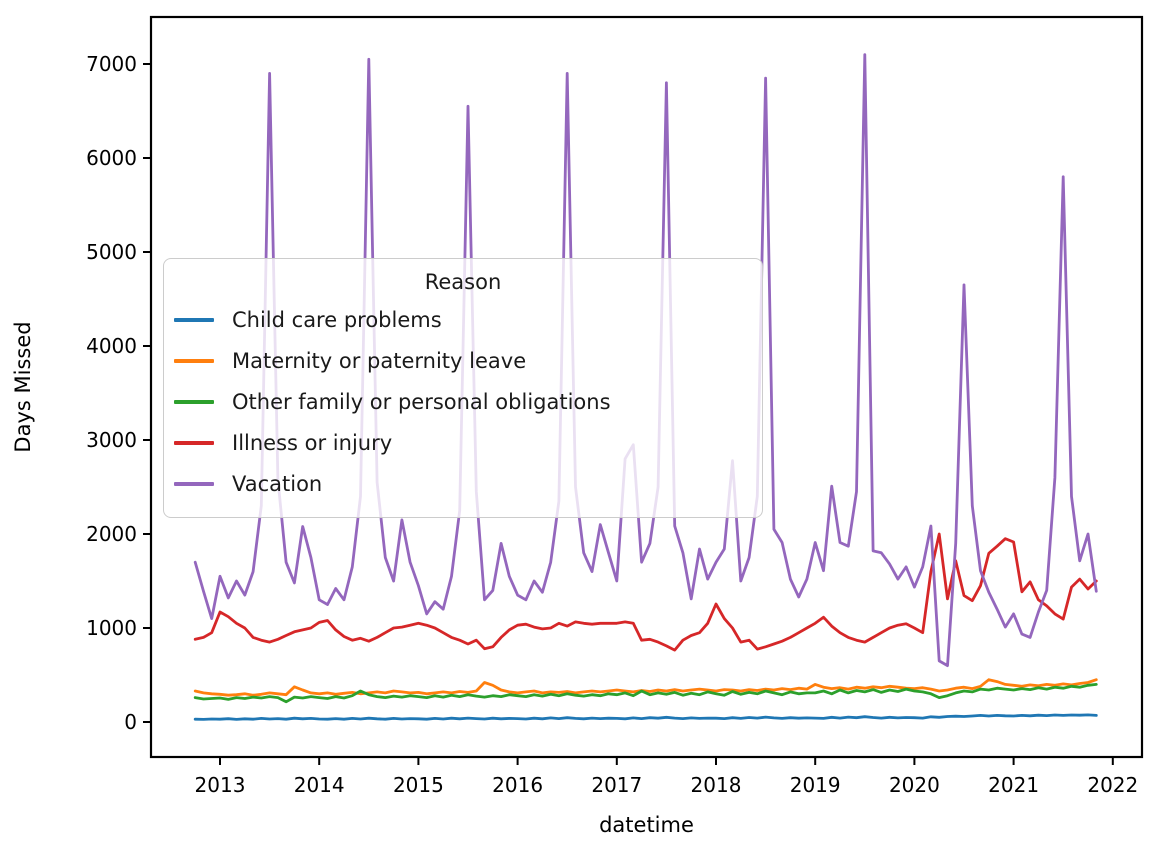  Describe the element at coordinates (337, 319) in the screenshot. I see `legend-label: Child care problems` at that location.